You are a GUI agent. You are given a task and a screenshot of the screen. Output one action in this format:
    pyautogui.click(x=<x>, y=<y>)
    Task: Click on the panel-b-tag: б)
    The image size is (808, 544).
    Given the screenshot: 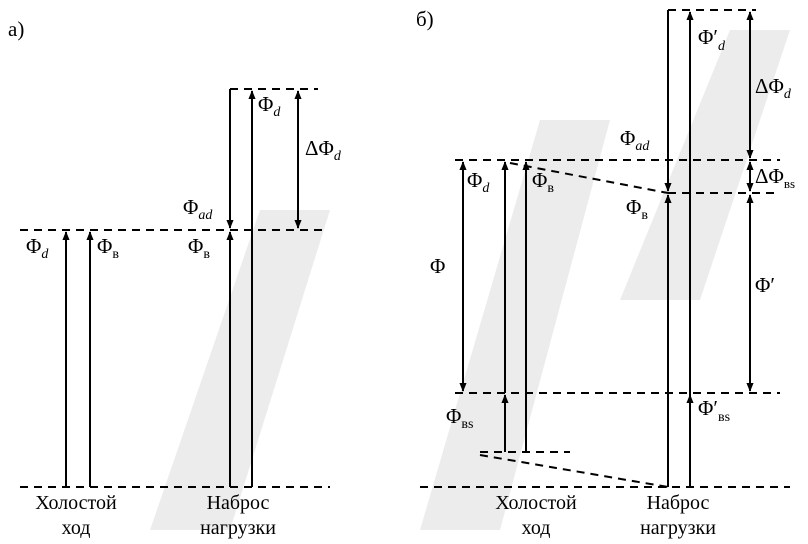 What is the action you would take?
    pyautogui.click(x=425, y=19)
    